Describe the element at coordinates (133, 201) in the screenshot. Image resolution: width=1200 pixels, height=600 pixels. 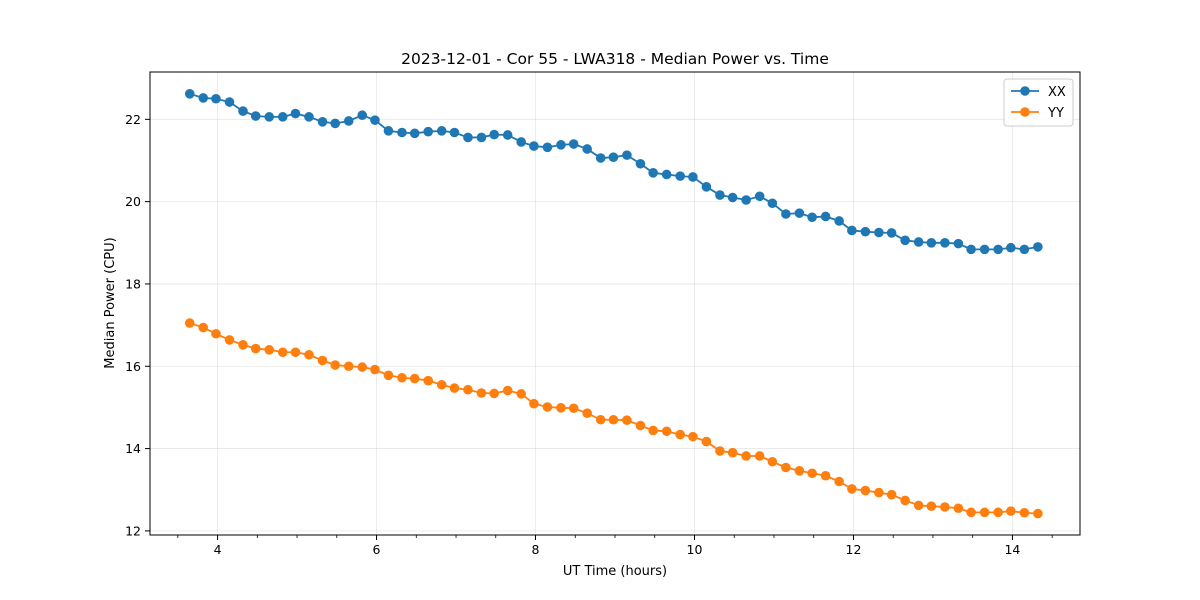
I see `y-tick-label: 20` at that location.